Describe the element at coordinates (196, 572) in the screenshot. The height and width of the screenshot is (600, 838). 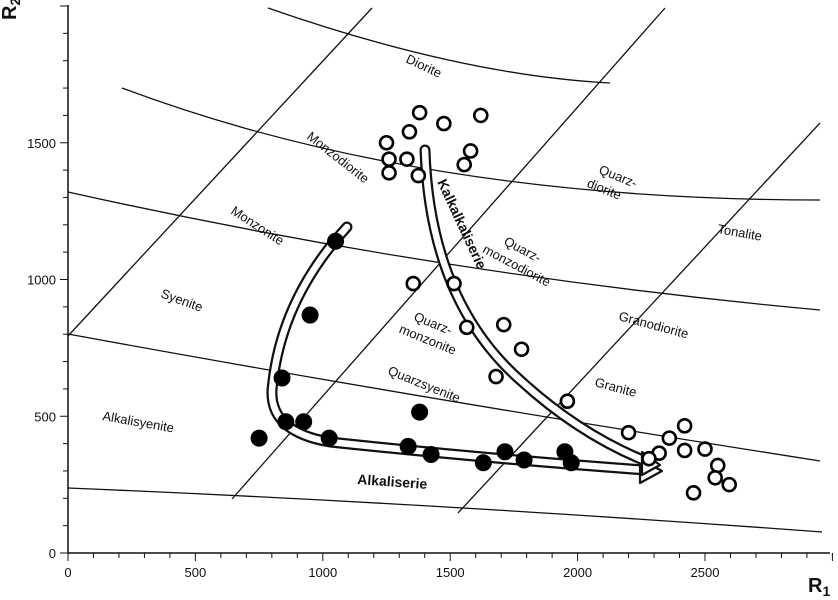
I see `x-tick-label: 500` at that location.